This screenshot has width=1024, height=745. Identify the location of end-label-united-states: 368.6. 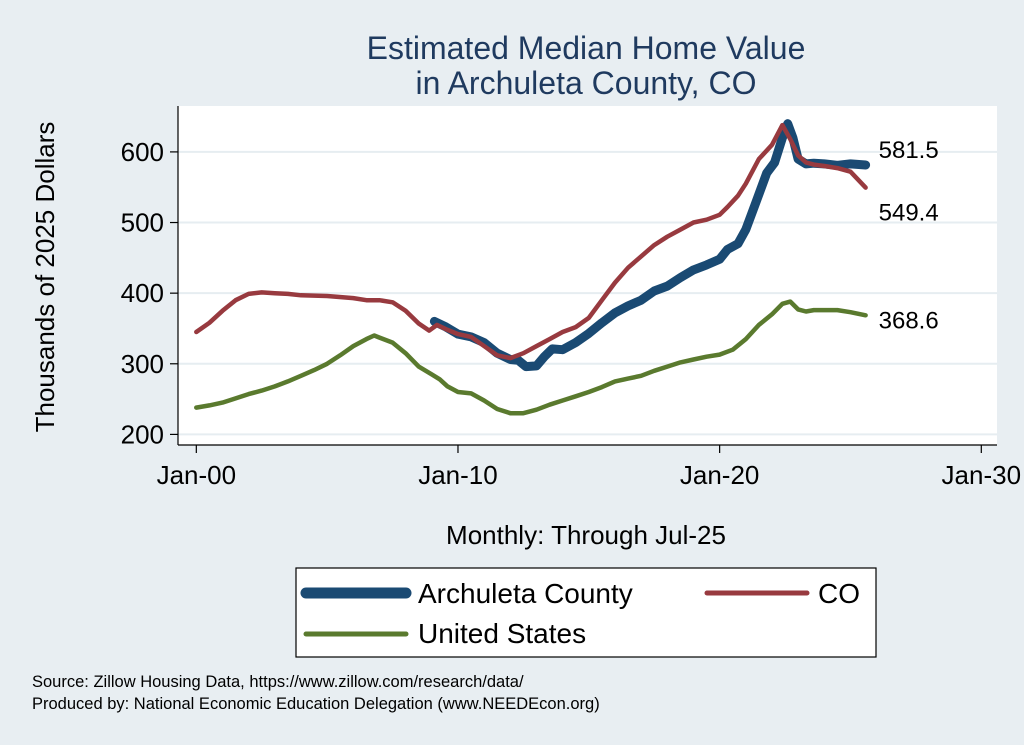
(909, 320).